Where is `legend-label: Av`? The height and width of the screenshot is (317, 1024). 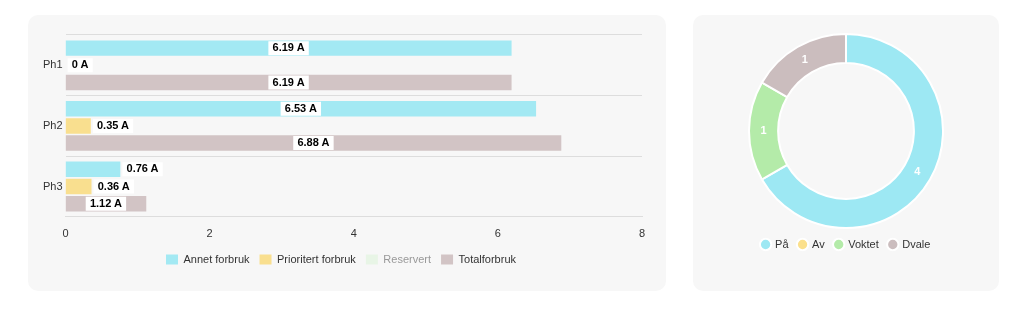
legend-label: Av is located at coordinates (819, 243).